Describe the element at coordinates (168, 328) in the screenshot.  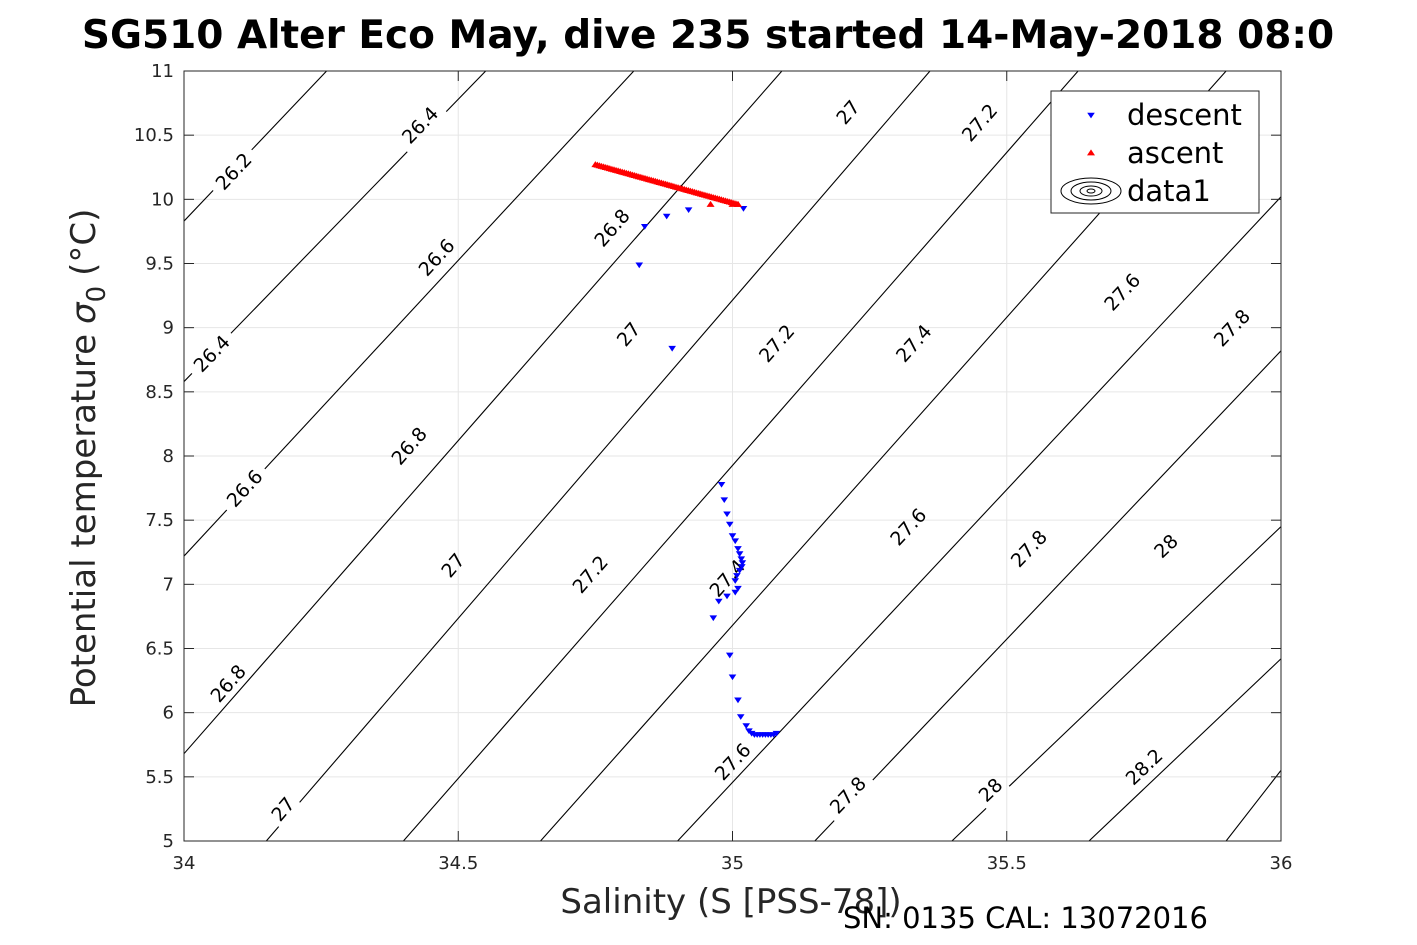
I see `y-tick-label: 9` at that location.